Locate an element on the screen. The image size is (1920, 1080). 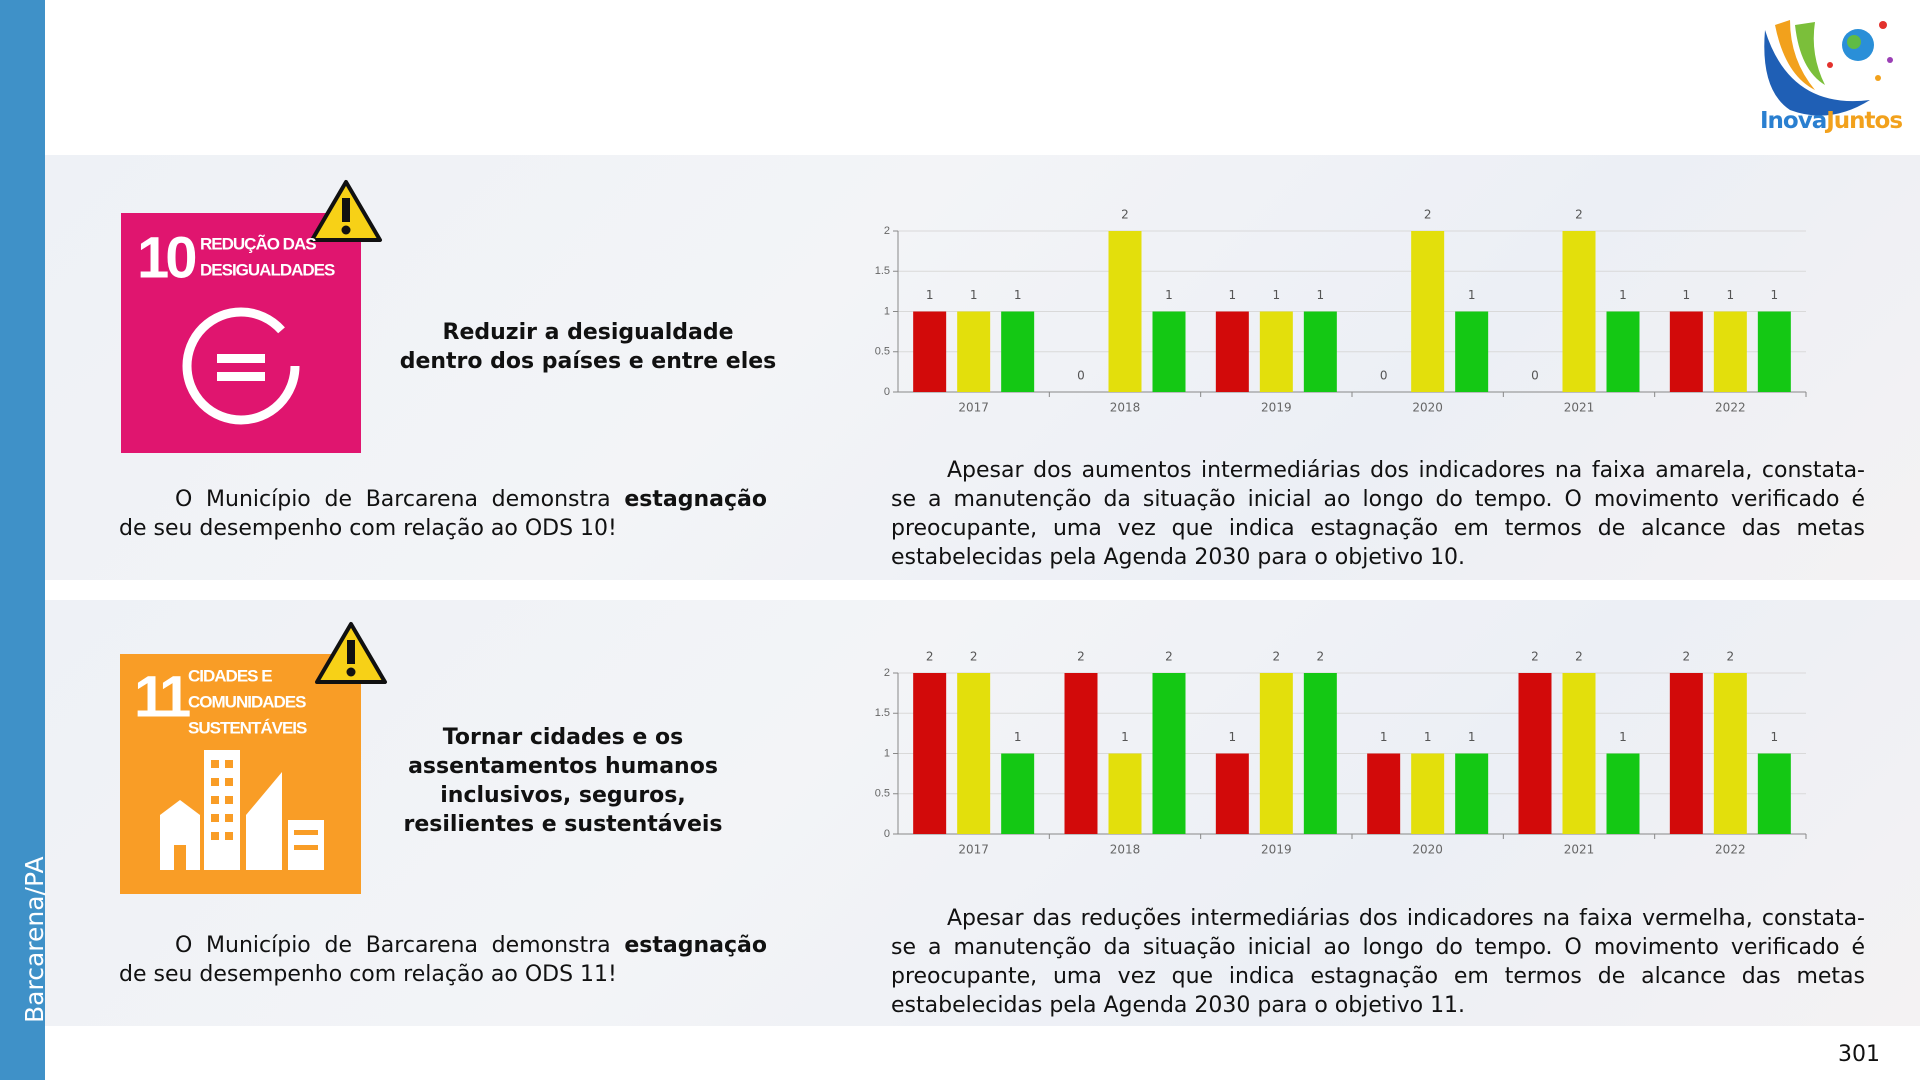
goal-number: 11 is located at coordinates (162, 696).